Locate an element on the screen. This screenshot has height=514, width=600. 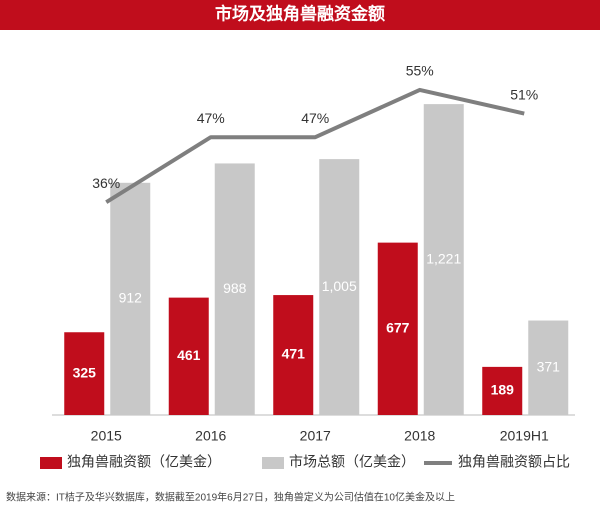
x-tick-label: 2019H1 is located at coordinates (524, 436).